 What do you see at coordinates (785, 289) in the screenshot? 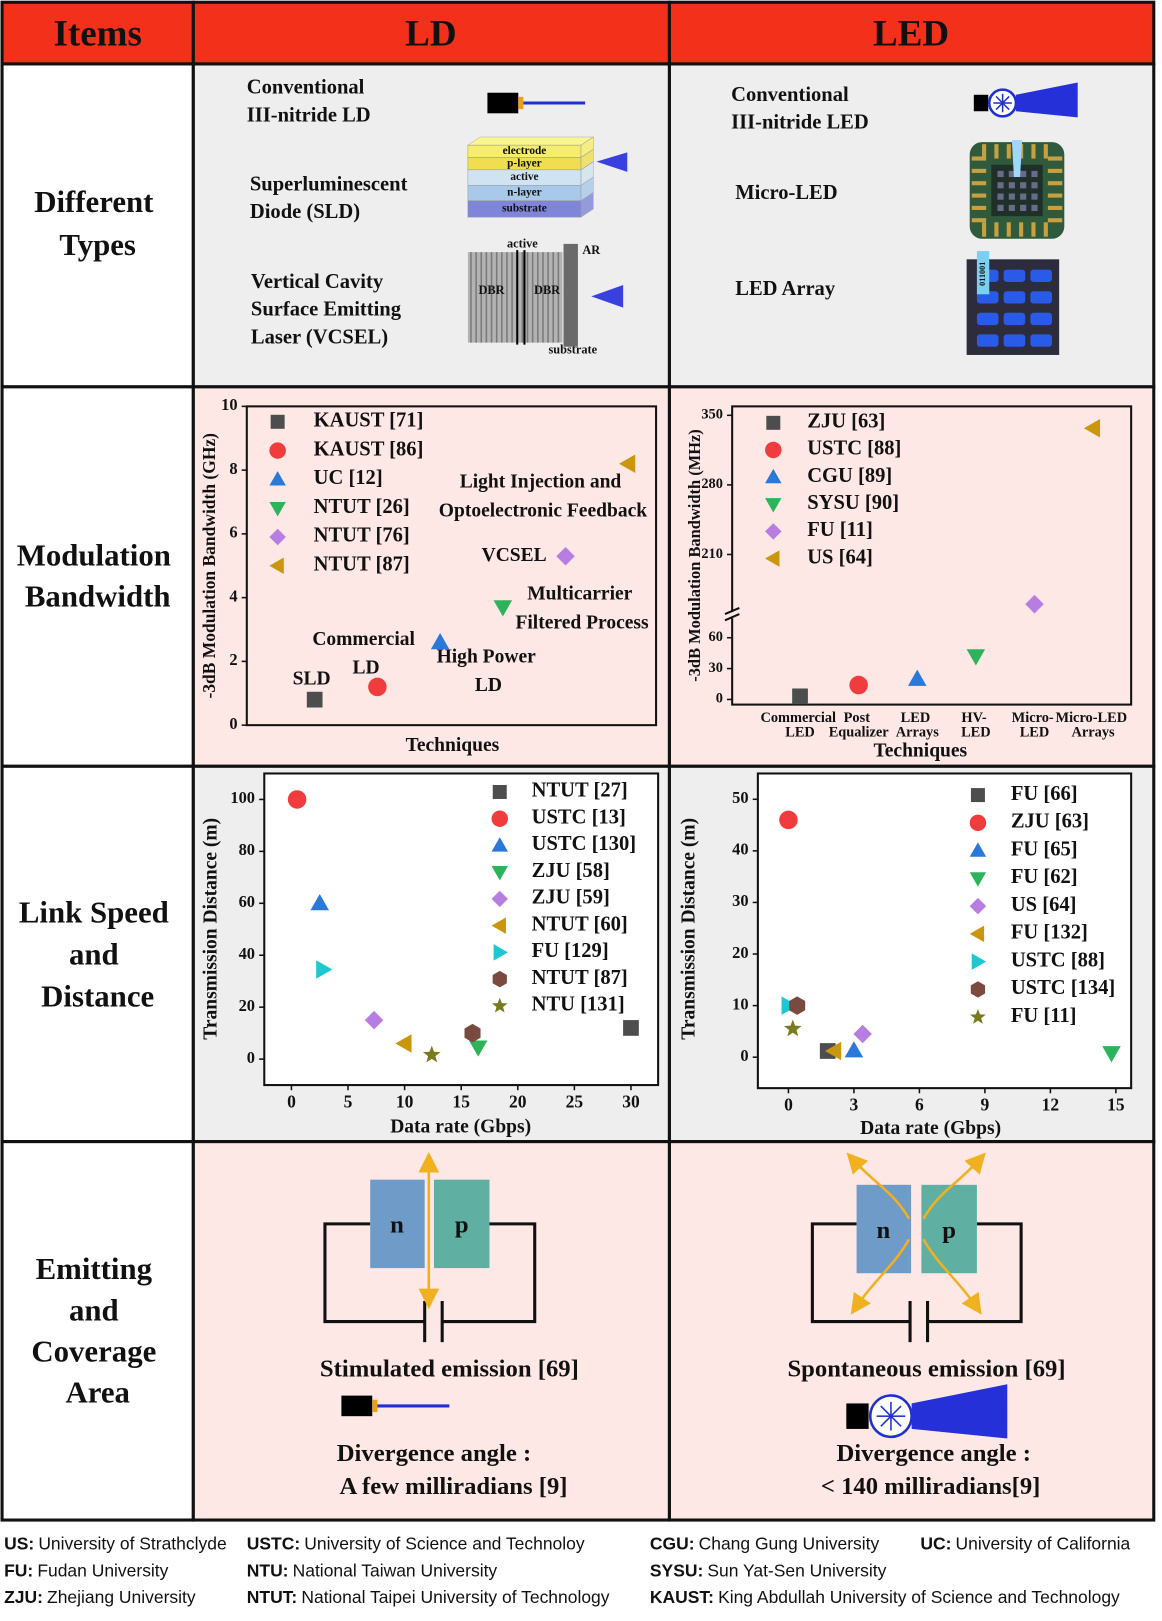
I see `type-name: LED Array` at bounding box center [785, 289].